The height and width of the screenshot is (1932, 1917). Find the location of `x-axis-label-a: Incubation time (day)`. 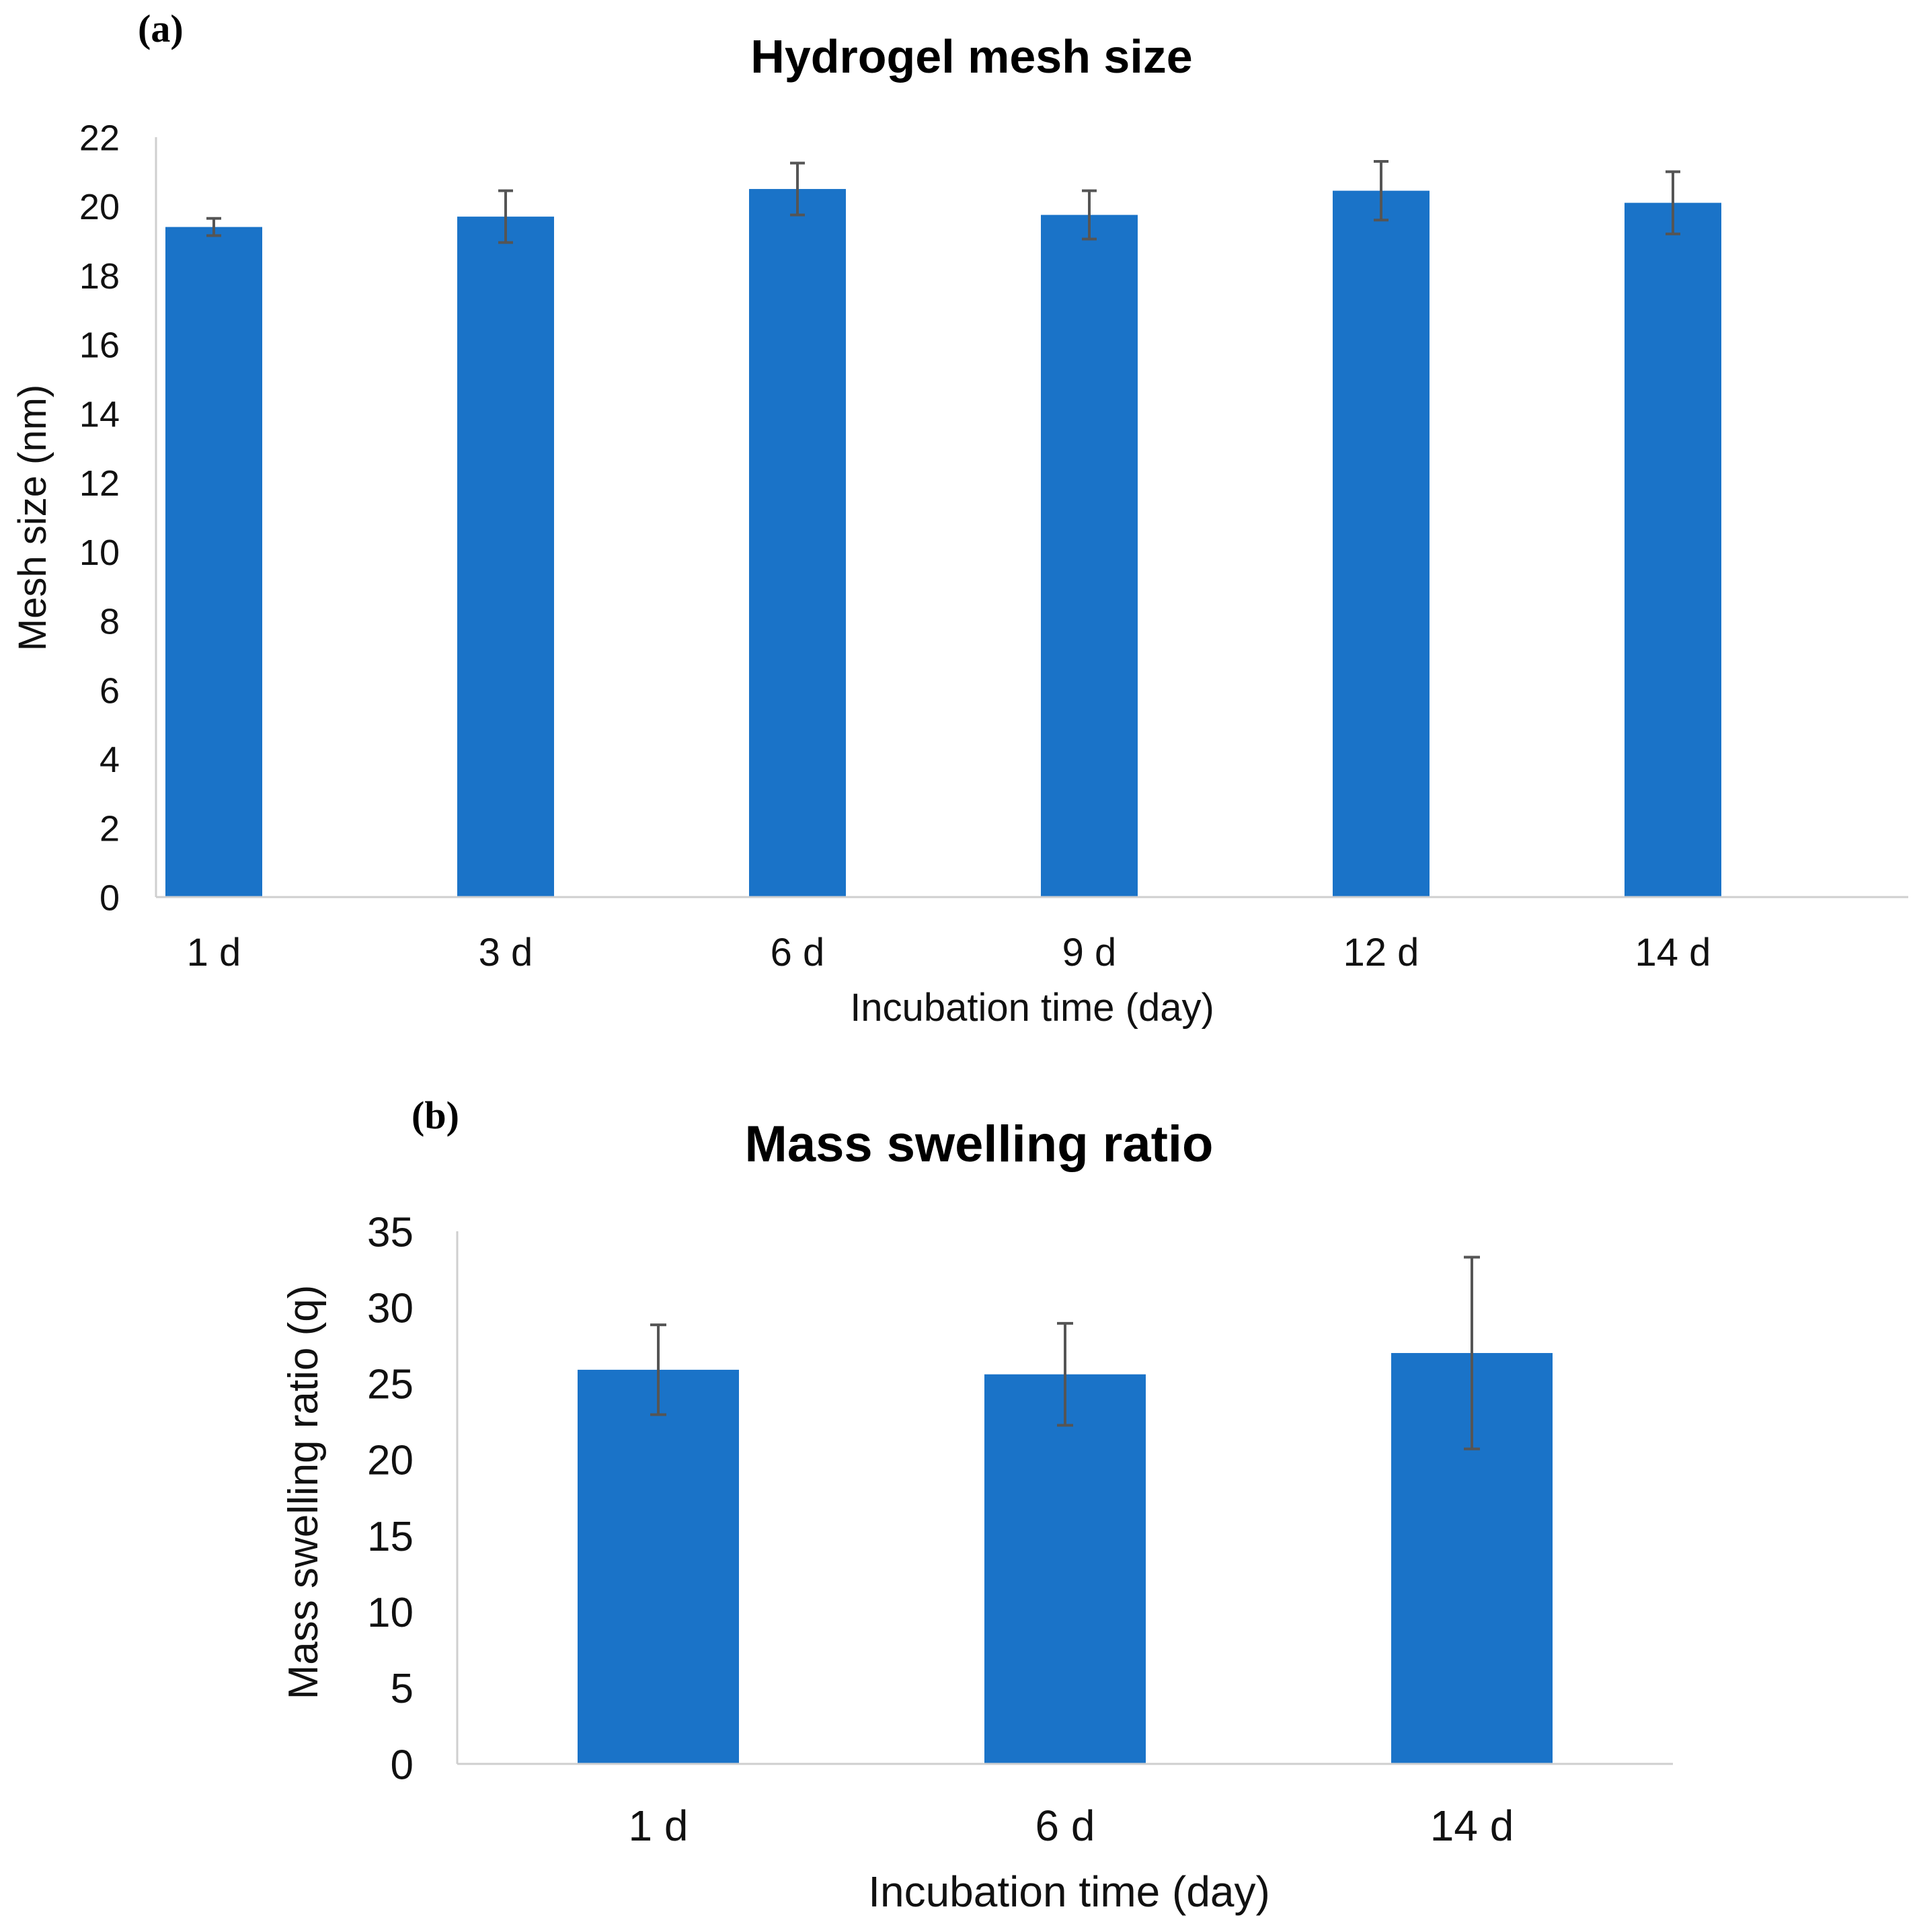

x-axis-label-a: Incubation time (day) is located at coordinates (1032, 1008).